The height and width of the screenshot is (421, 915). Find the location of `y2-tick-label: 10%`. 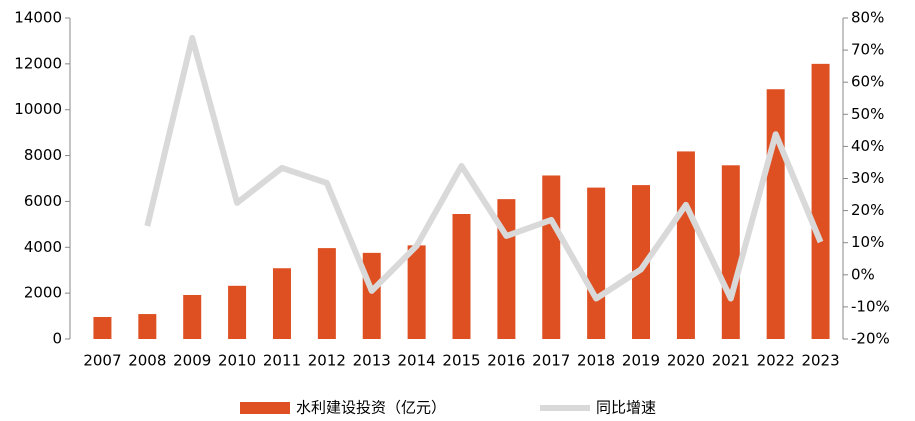

y2-tick-label: 10% is located at coordinates (867, 242).